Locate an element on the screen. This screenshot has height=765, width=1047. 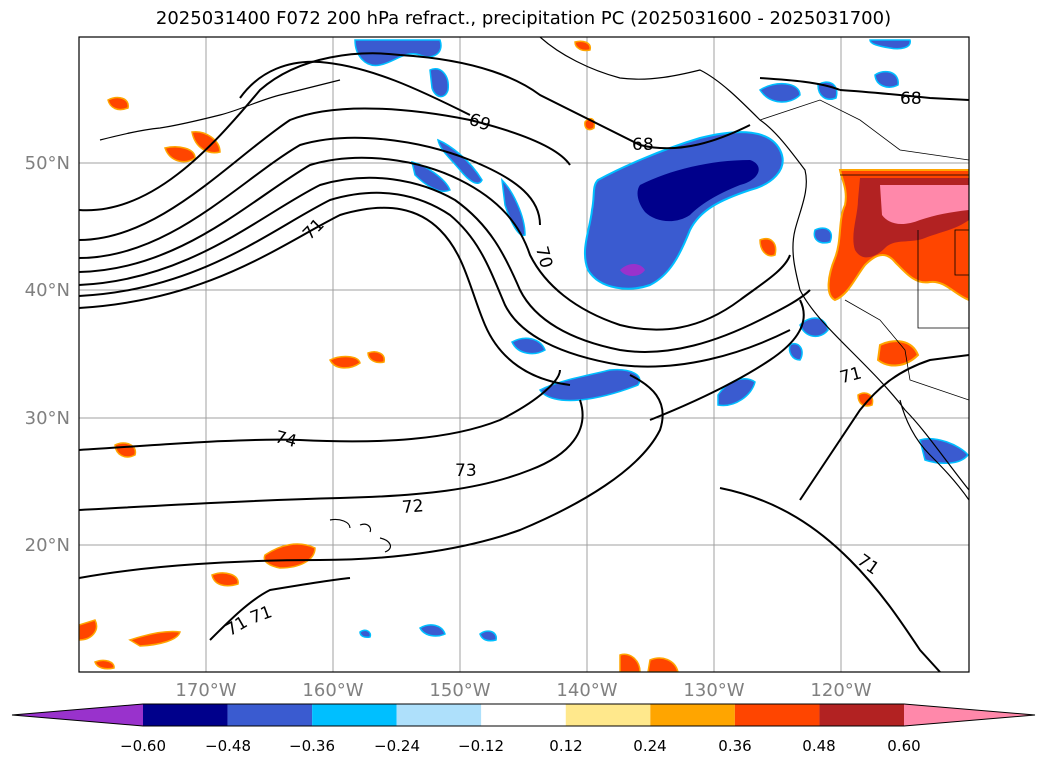
colorbar-outline is located at coordinates (523, 715).